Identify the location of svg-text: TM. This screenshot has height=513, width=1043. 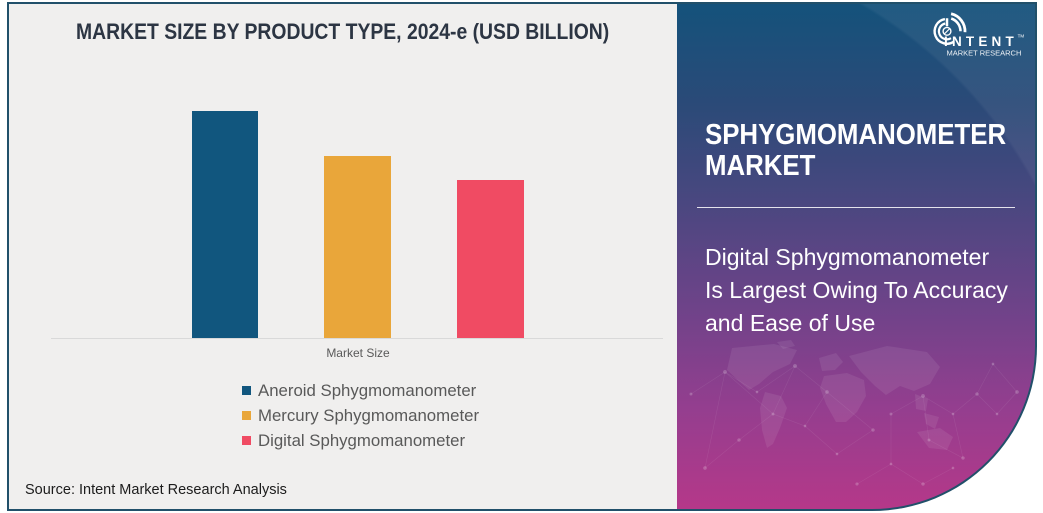
(1021, 36).